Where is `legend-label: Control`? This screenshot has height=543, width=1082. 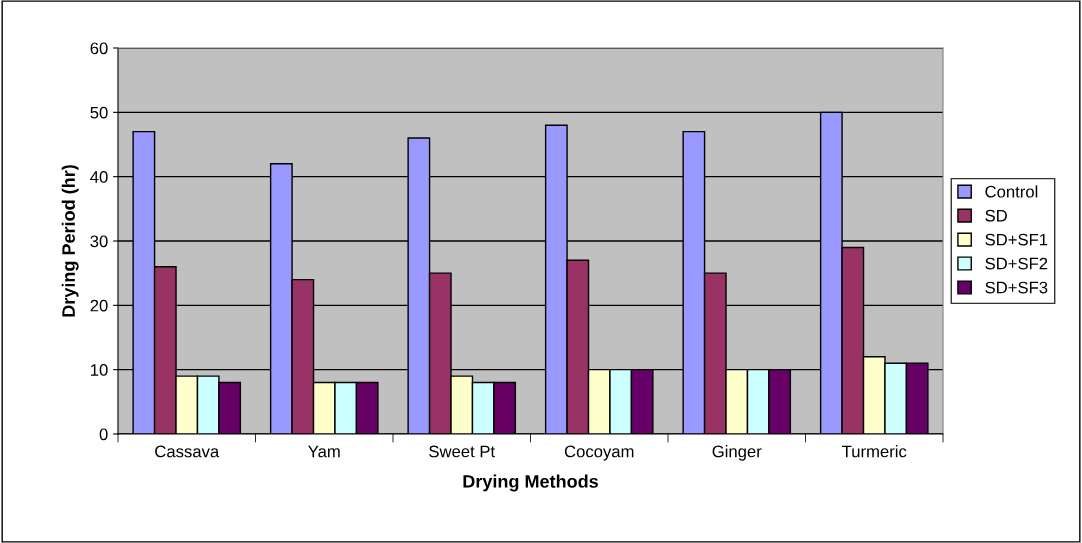
legend-label: Control is located at coordinates (1011, 191).